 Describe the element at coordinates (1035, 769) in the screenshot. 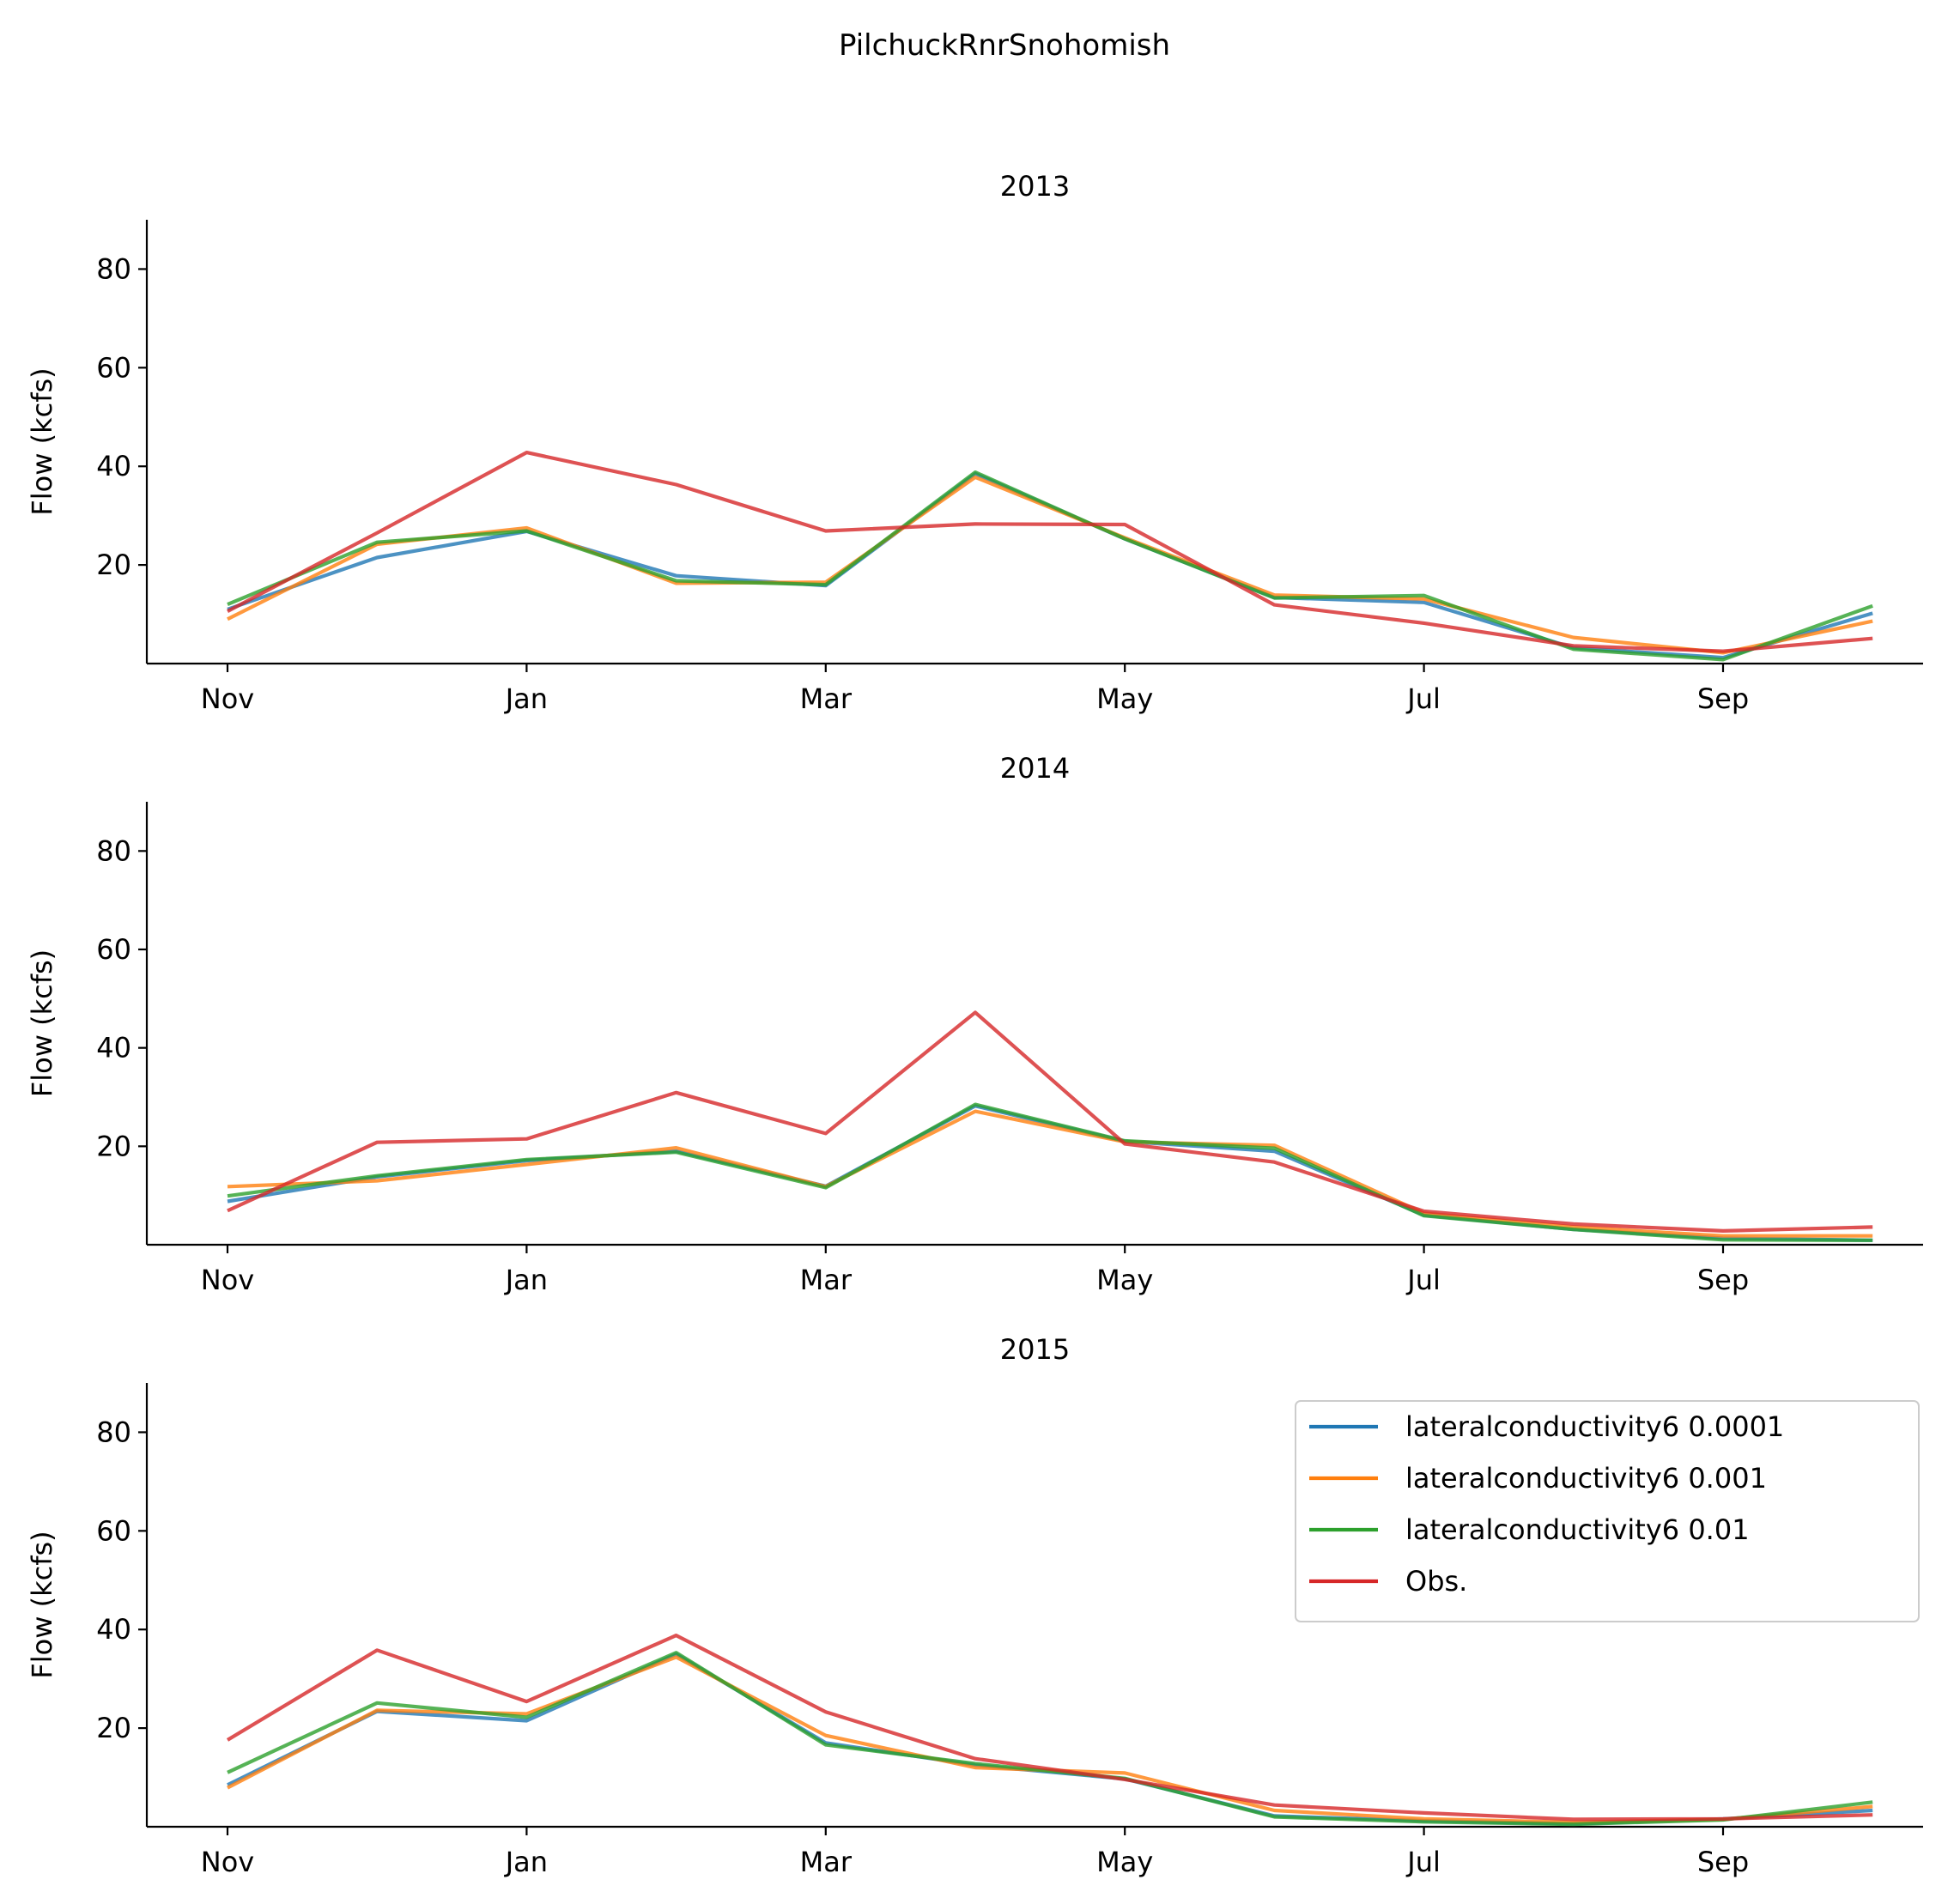

I see `panel-title: 2014` at that location.